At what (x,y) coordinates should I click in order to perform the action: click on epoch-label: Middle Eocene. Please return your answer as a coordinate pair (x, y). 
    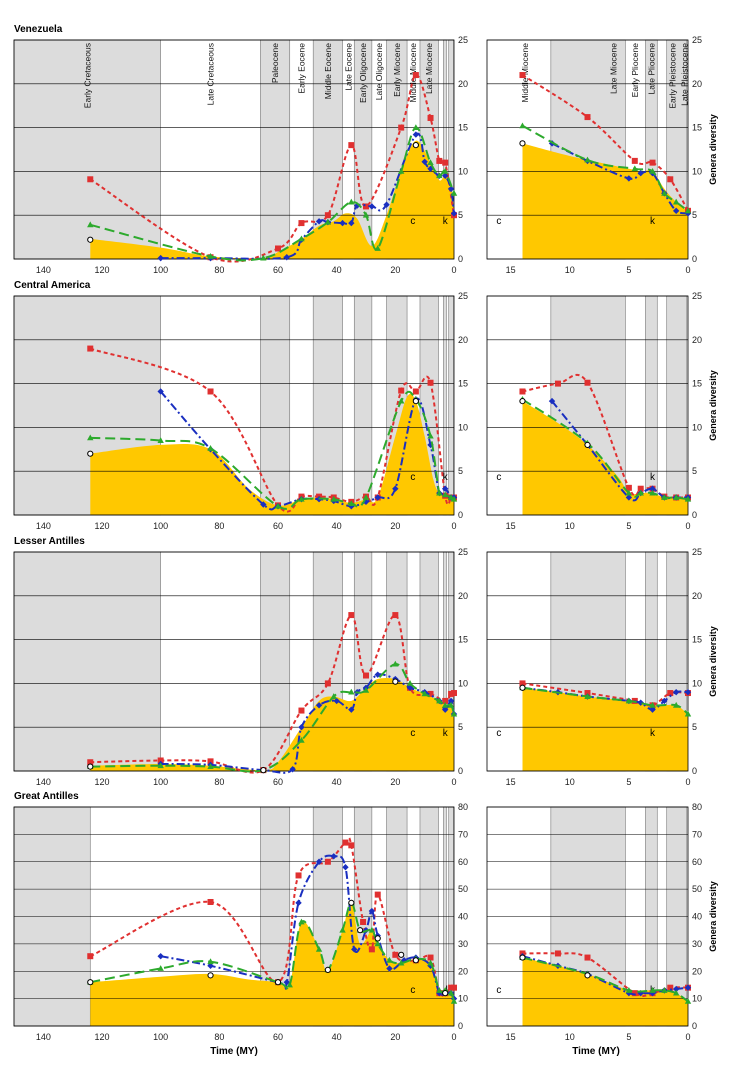
    Looking at the image, I should click on (328, 71).